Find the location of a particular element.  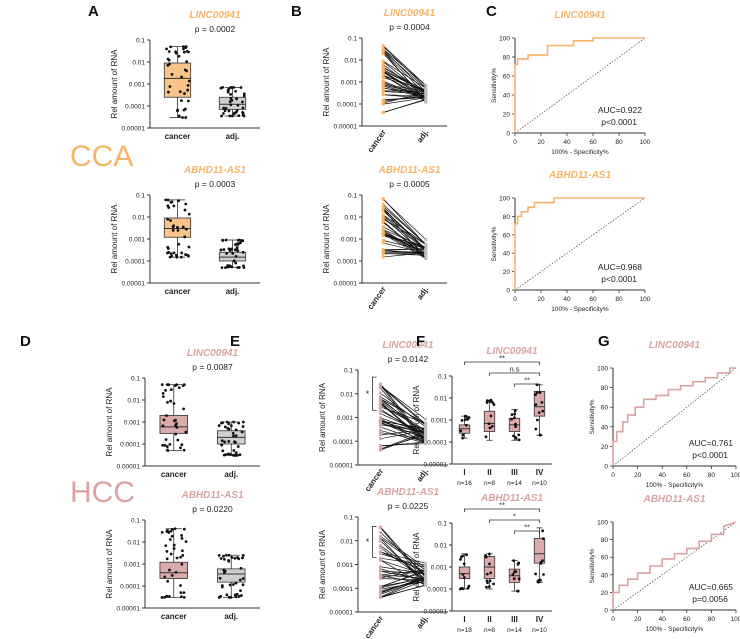

y-tick-label: 0.001 is located at coordinates (137, 240).